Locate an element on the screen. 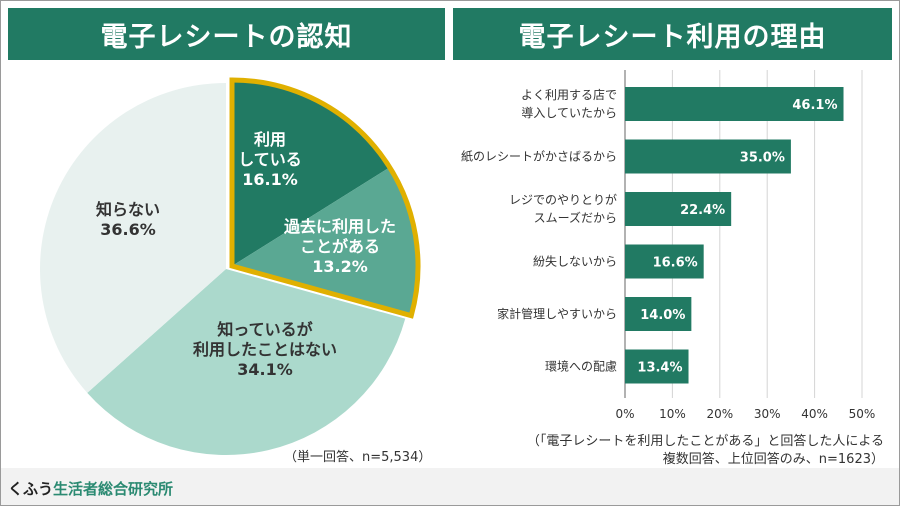  bar-category-line: スムーズだから is located at coordinates (575, 217).